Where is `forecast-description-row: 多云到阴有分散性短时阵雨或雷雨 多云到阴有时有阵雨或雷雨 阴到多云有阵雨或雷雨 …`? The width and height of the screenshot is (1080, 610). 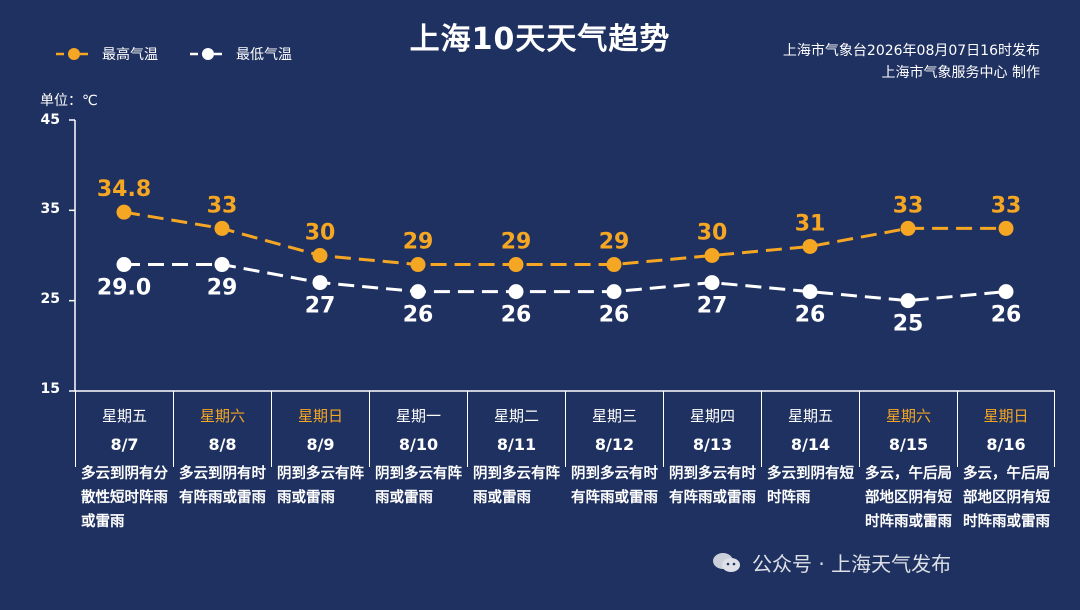
forecast-description-row: 多云到阴有分散性短时阵雨或雷雨 多云到阴有时有阵雨或雷雨 阴到多云有阵雨或雷雨 … is located at coordinates (565, 498).